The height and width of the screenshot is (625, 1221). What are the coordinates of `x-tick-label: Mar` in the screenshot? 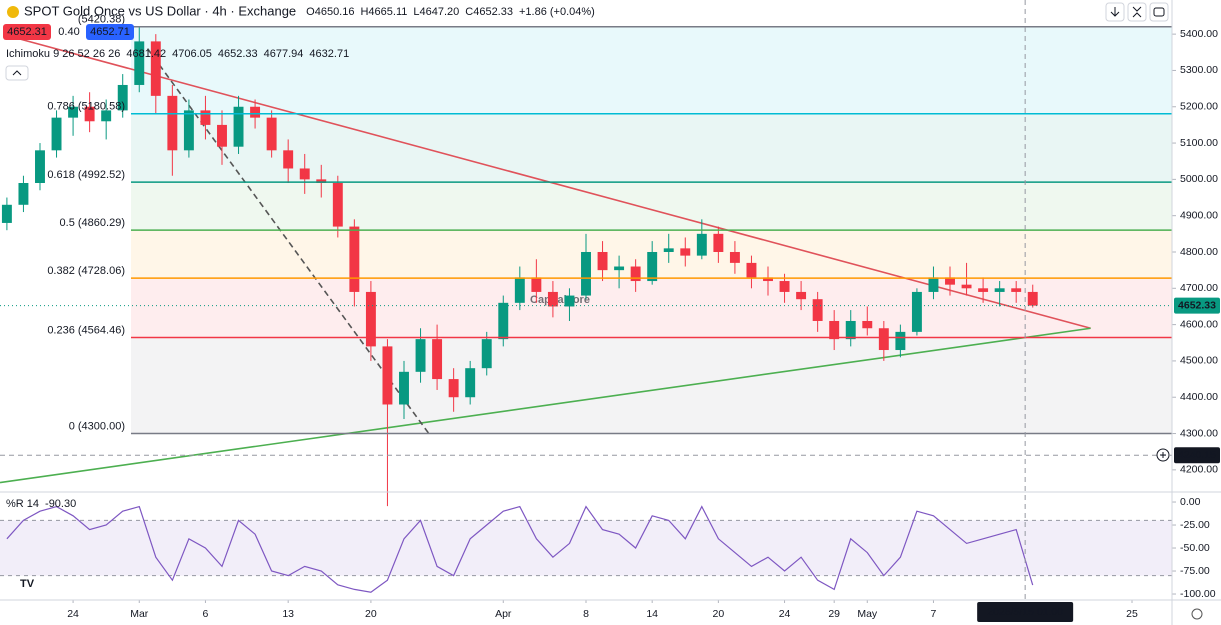 It's located at (139, 614).